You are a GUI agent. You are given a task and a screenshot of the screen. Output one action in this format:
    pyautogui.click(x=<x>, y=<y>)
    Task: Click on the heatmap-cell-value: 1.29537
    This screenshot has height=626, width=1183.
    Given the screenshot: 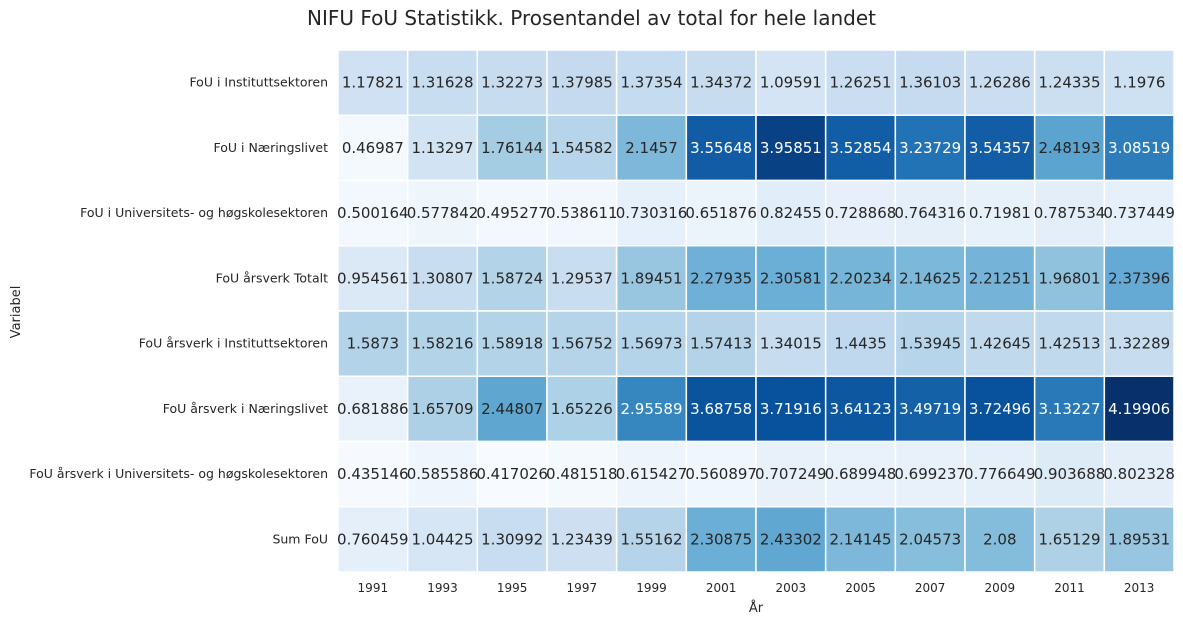 What is the action you would take?
    pyautogui.click(x=582, y=278)
    